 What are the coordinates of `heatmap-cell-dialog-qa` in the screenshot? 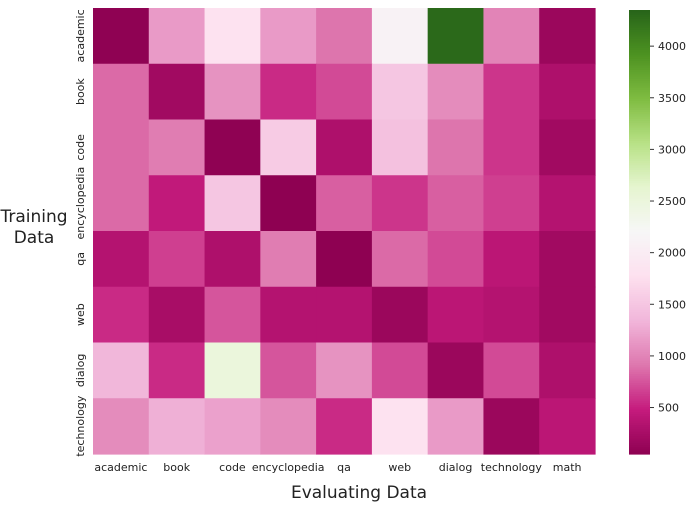 It's located at (344, 370).